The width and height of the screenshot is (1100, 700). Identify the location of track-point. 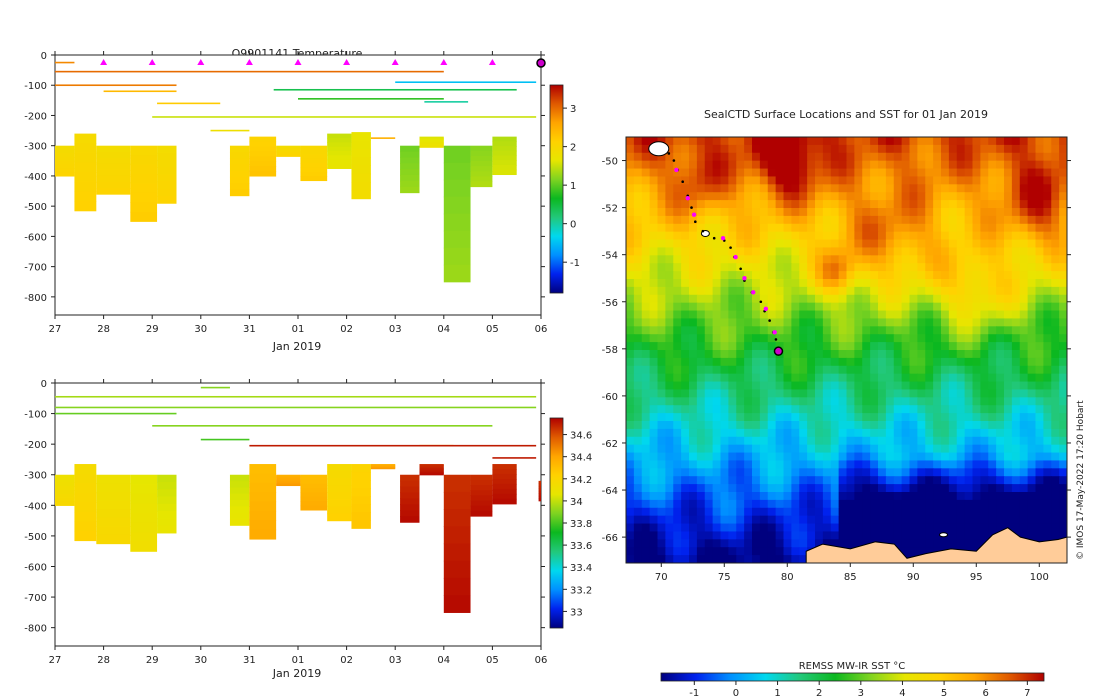
(776, 339).